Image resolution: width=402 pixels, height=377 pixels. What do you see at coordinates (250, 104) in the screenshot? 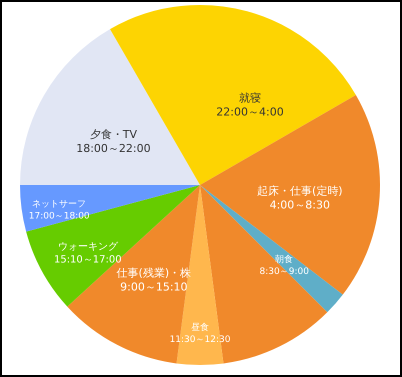
I see `slice-label: 就寝 22:00～4:00` at bounding box center [250, 104].